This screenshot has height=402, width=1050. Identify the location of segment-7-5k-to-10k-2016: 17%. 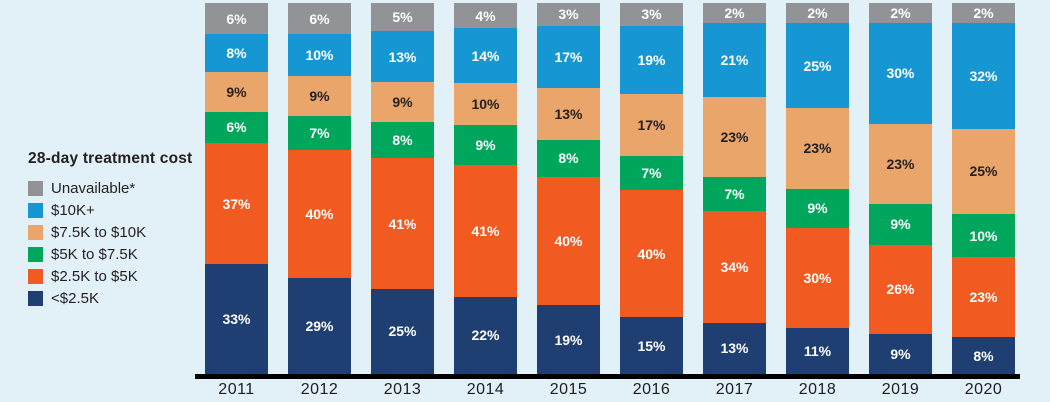
(651, 124).